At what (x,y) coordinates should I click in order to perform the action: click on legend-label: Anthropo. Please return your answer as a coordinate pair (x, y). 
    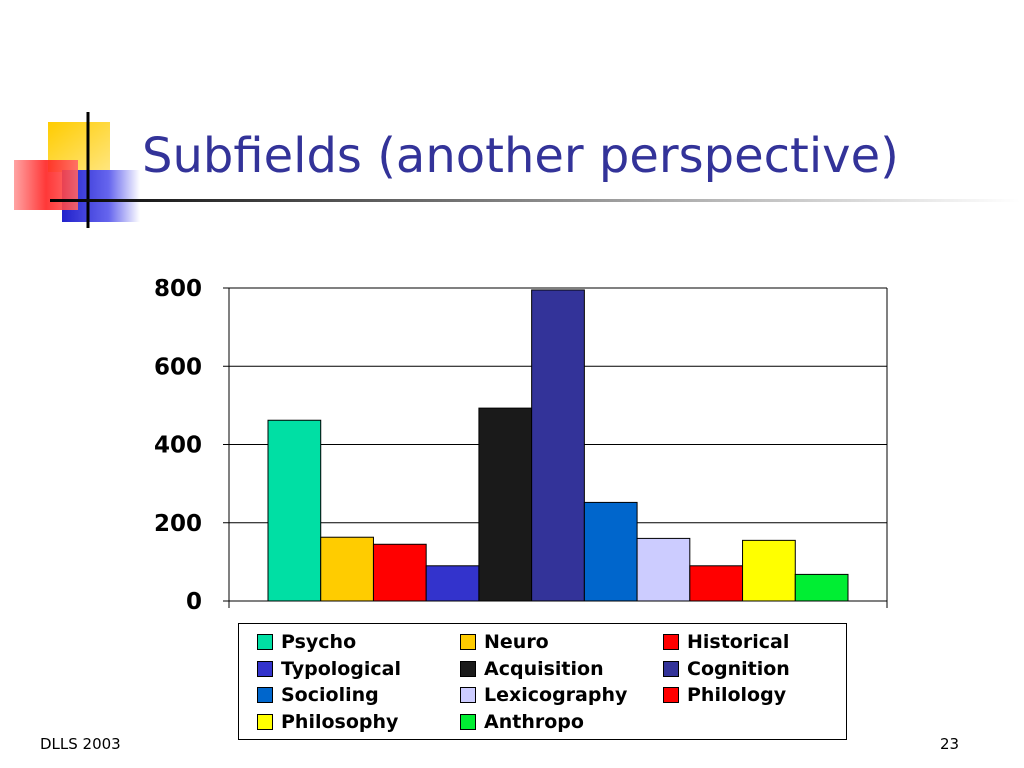
    Looking at the image, I should click on (534, 722).